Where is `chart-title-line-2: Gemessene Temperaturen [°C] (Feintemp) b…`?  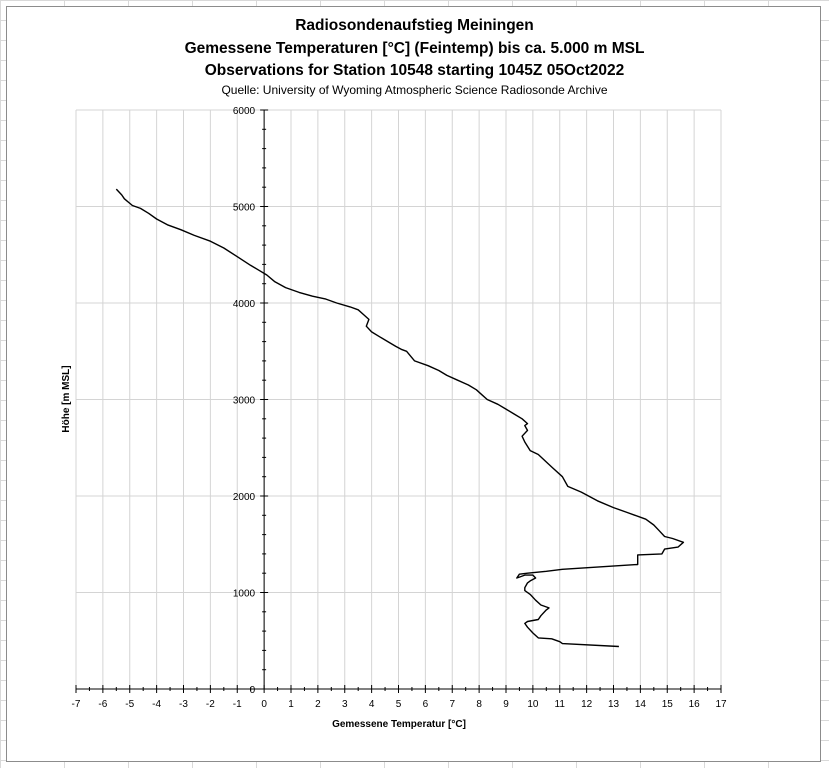
chart-title-line-2: Gemessene Temperaturen [°C] (Feintemp) b… is located at coordinates (414, 48).